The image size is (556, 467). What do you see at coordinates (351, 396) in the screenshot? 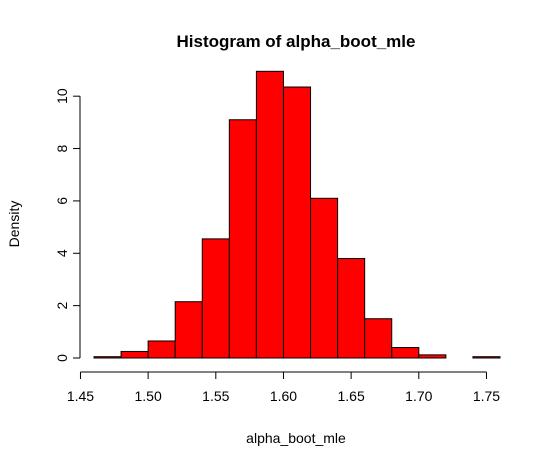
I see `x-tick-label: 1.65` at bounding box center [351, 396].